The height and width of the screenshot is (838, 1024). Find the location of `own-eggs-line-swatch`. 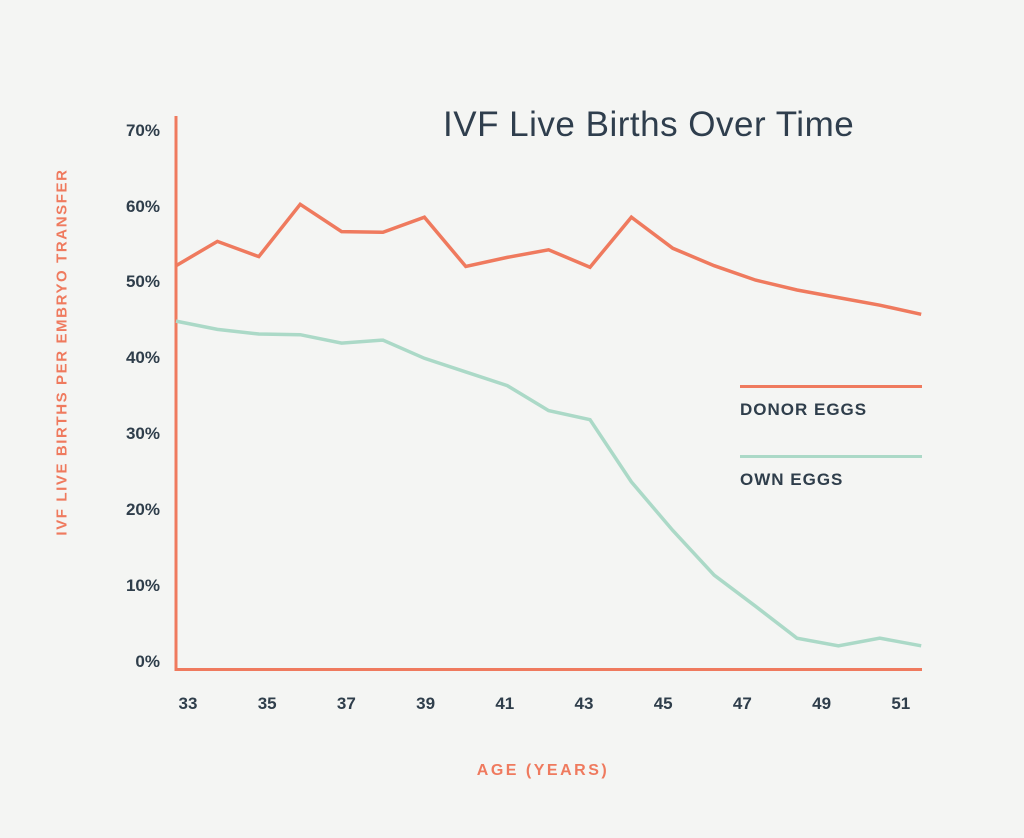

own-eggs-line-swatch is located at coordinates (831, 456).